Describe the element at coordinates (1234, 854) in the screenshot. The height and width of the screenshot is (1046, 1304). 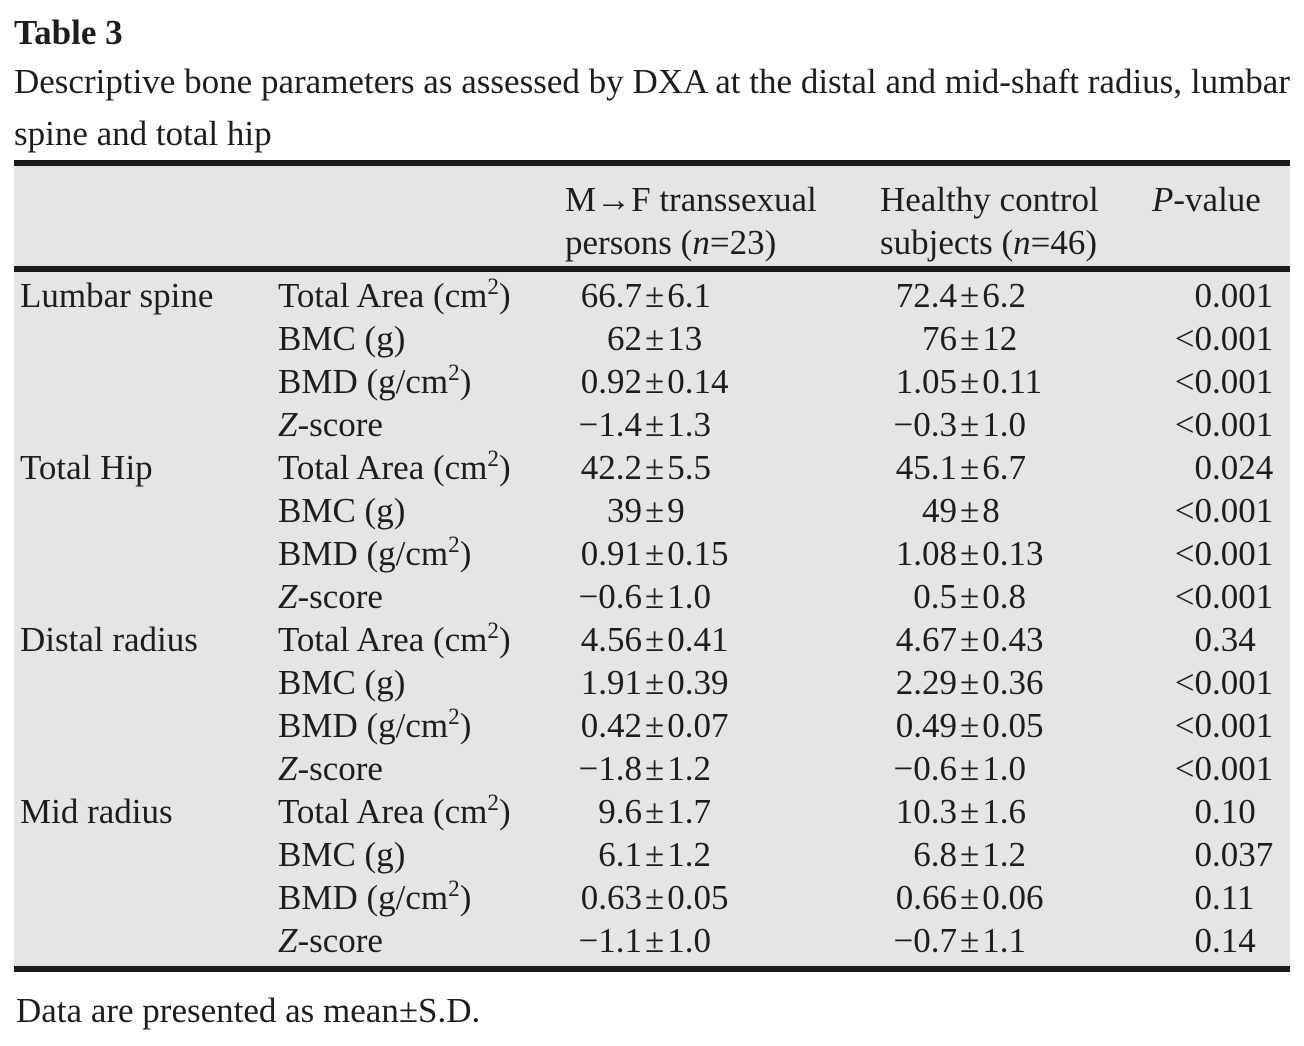
I see `pvalue-cell: 0. 037` at that location.